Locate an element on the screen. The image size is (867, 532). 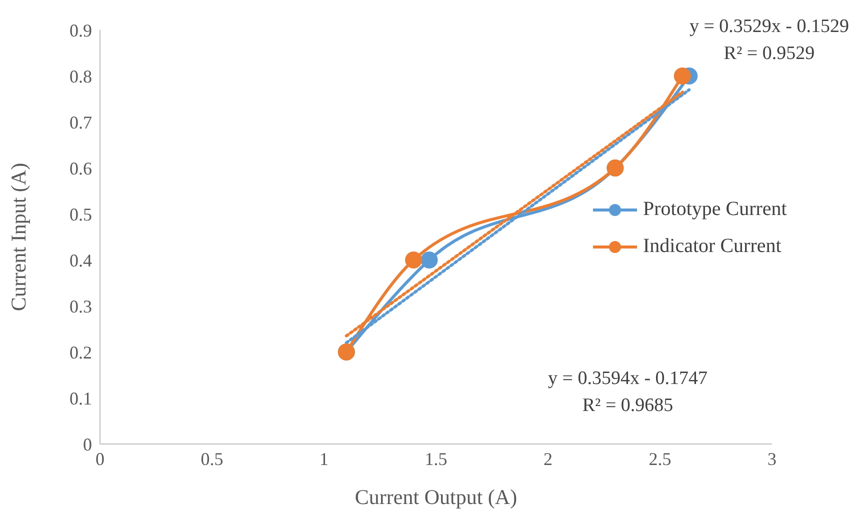
x-tick-label: 1 is located at coordinates (324, 458).